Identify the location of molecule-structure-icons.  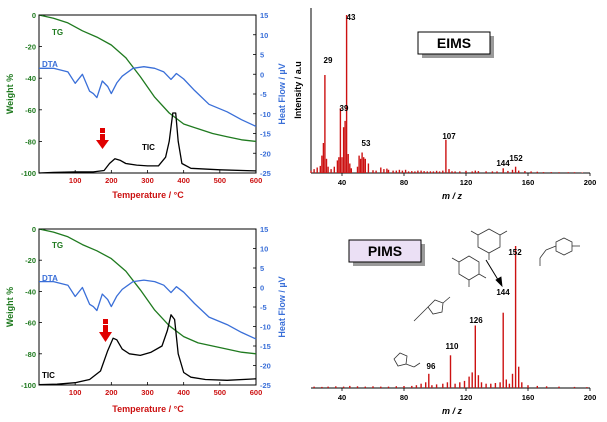
(486, 298).